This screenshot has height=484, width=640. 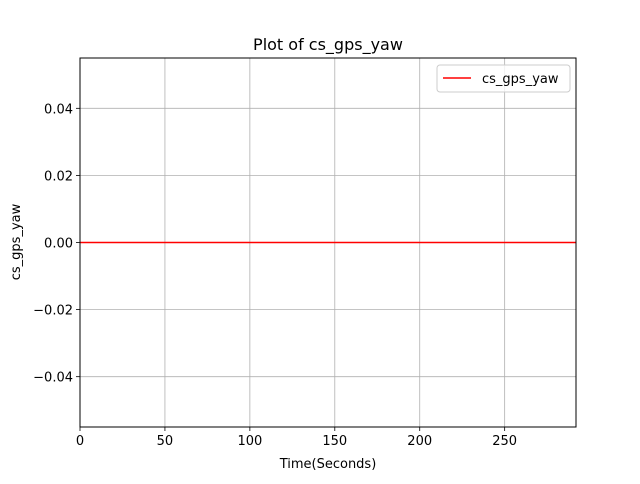 I want to click on y-tick-label: −0.04, so click(x=53, y=378).